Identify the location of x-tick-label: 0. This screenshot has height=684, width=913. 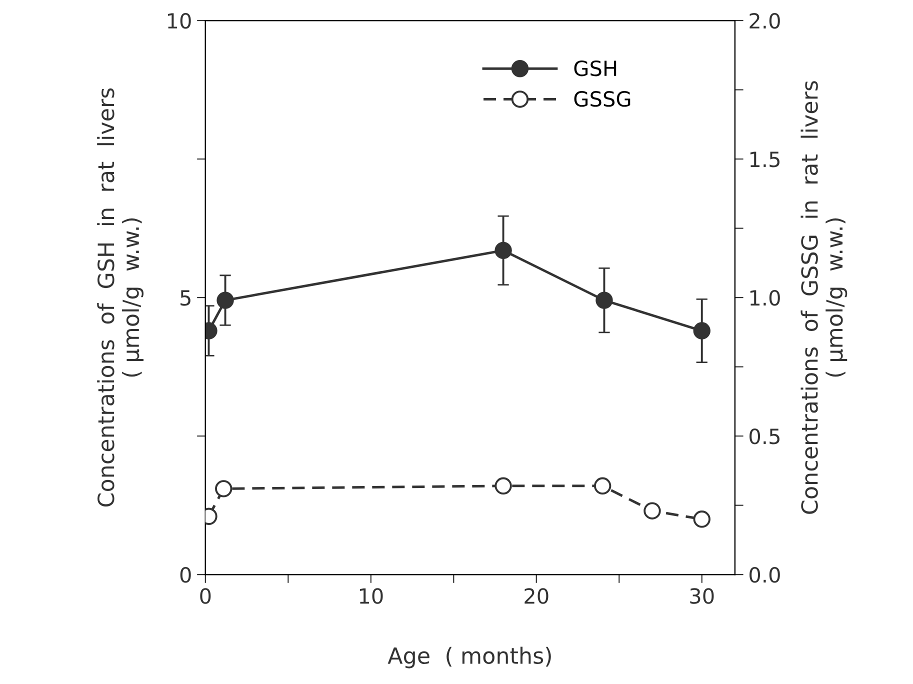
(205, 596).